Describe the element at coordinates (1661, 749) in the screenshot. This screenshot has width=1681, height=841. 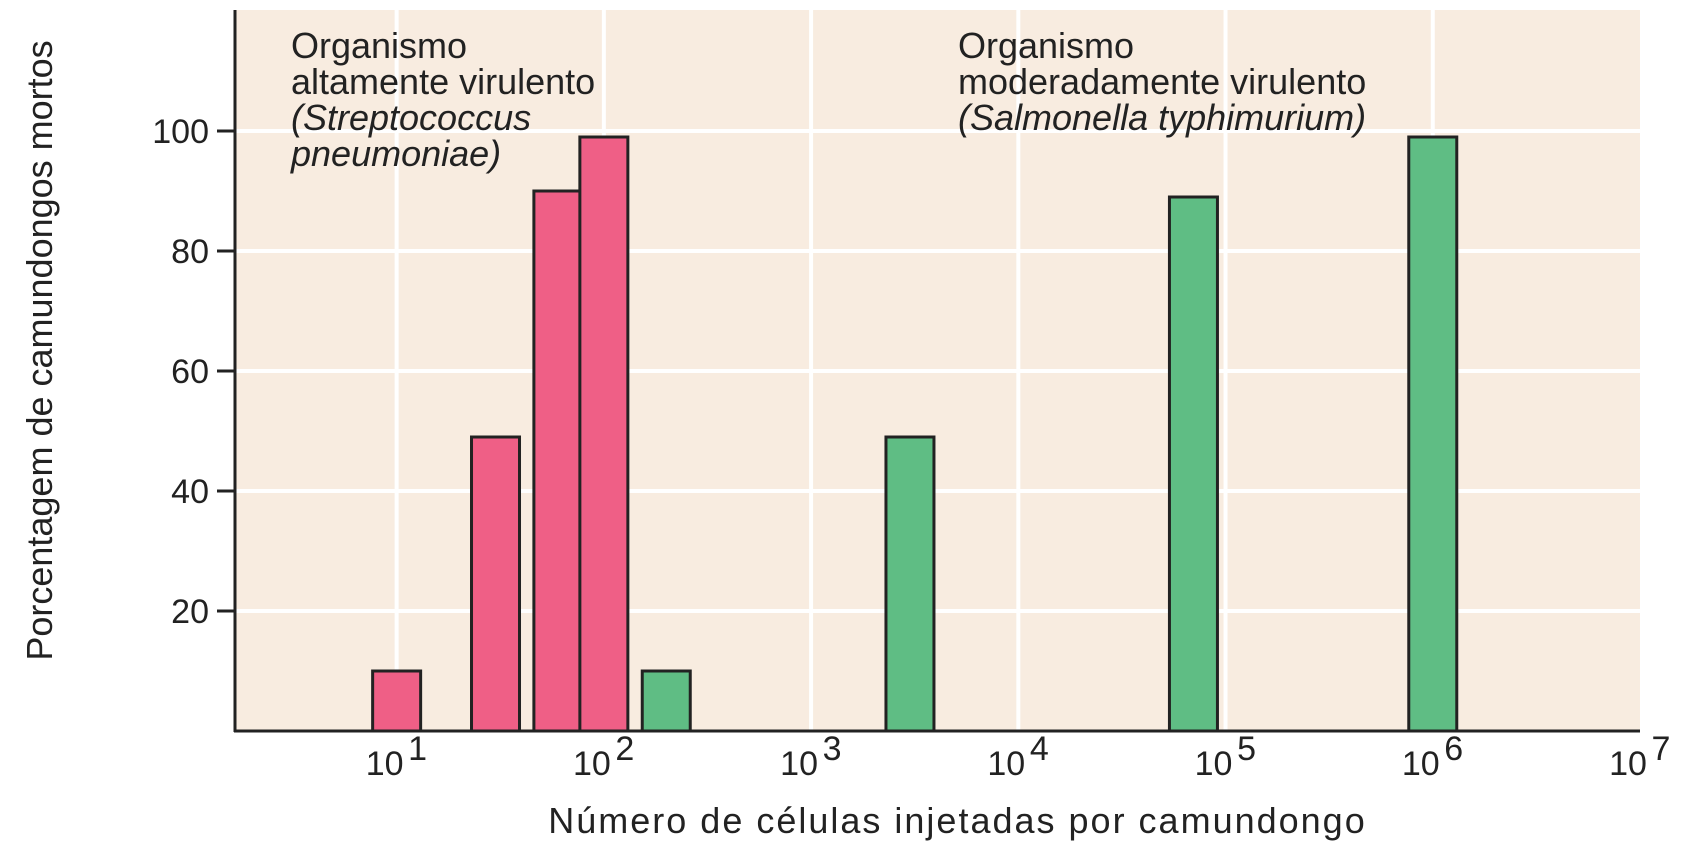
I see `x-tick-sup-6: 7` at that location.